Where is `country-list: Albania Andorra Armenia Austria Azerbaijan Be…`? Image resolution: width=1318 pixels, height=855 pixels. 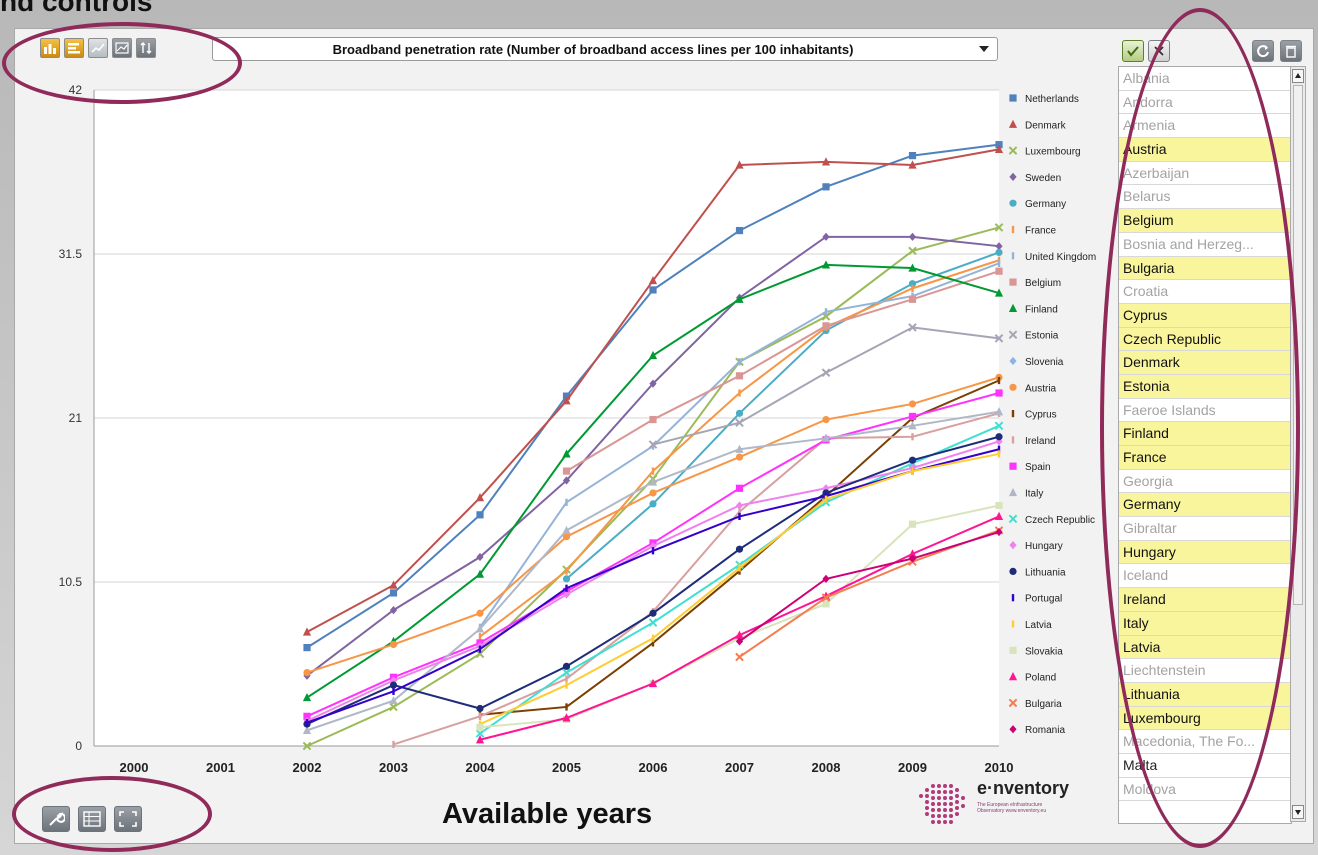
country-list: Albania Andorra Armenia Austria Azerbaijan Be… is located at coordinates (1205, 445).